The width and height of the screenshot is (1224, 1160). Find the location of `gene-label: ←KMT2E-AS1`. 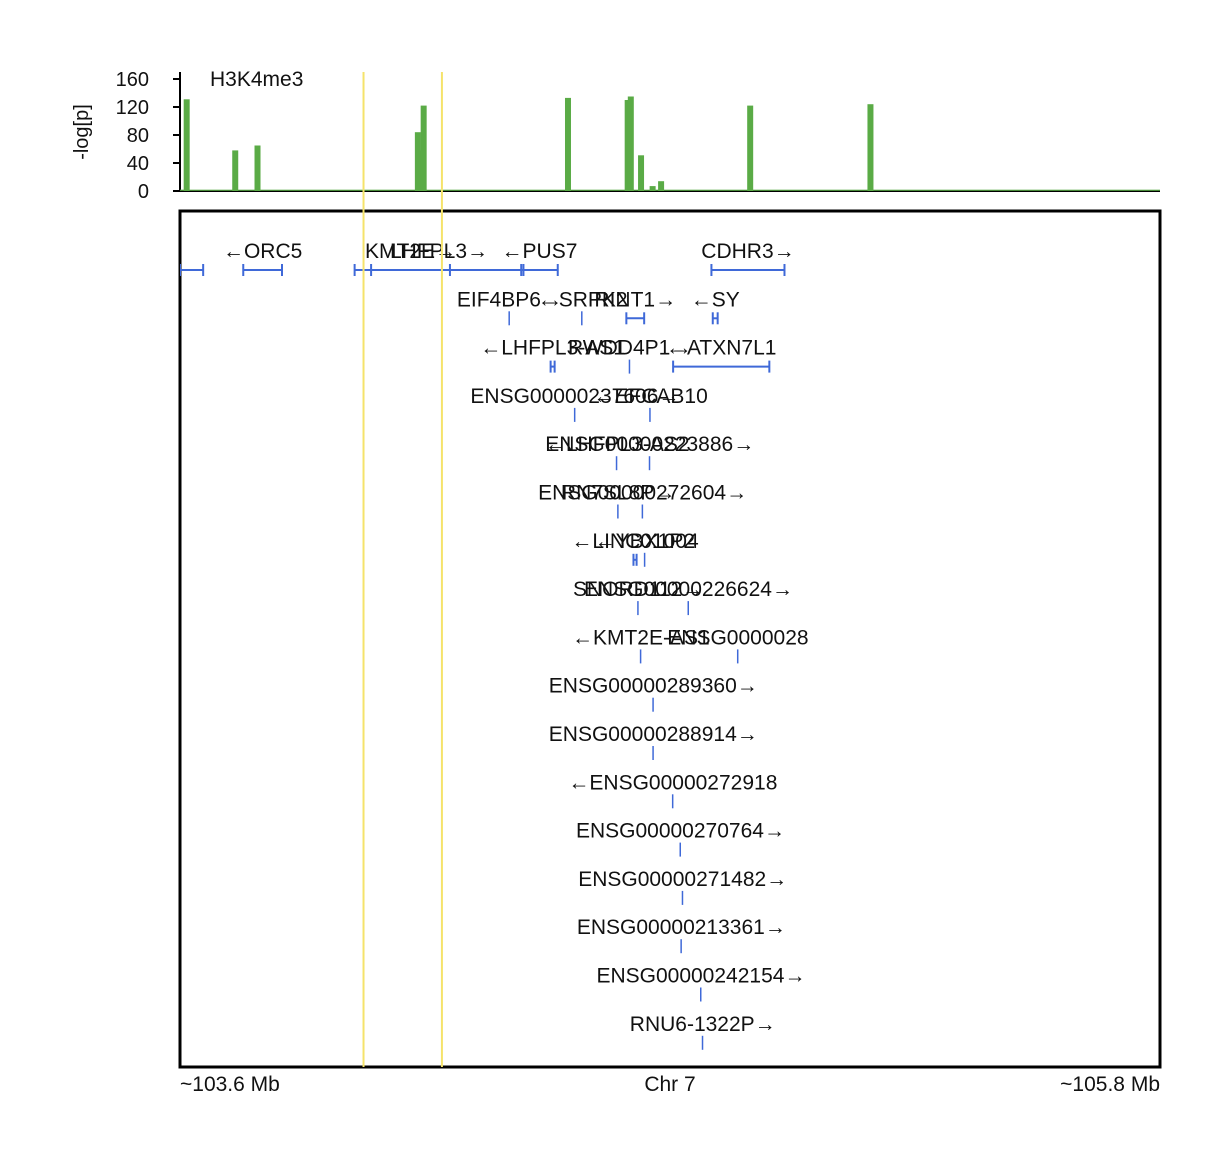

gene-label: ←KMT2E-AS1 is located at coordinates (641, 637).